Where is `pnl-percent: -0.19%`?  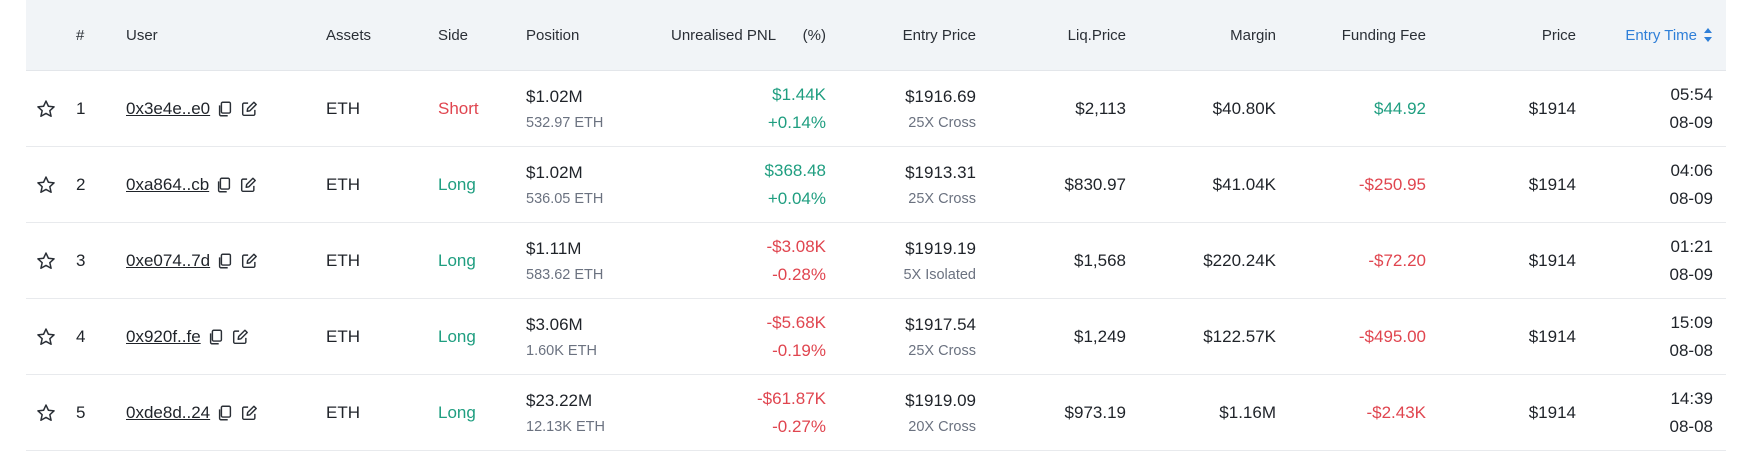
pnl-percent: -0.19% is located at coordinates (799, 350).